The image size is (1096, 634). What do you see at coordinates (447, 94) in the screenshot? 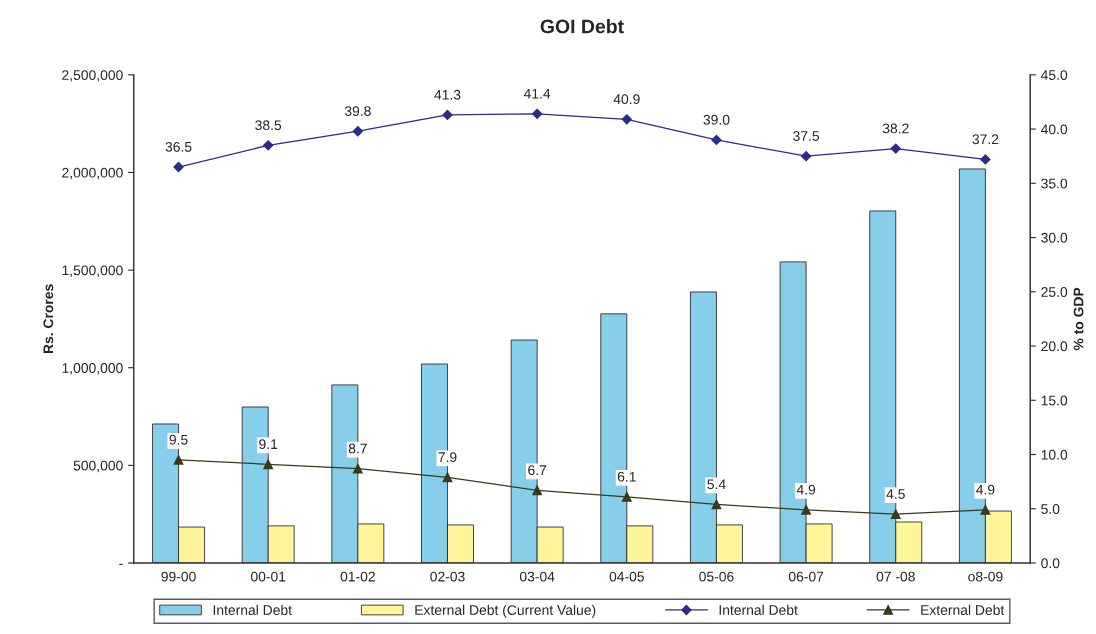
I see `data-label: 41.3` at bounding box center [447, 94].